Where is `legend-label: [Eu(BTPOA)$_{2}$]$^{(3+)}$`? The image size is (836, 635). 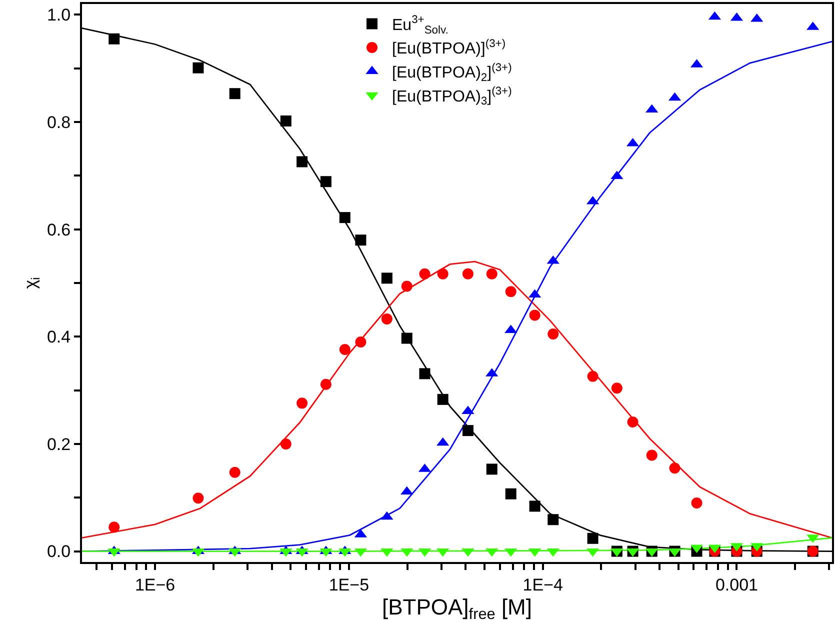 legend-label: [Eu(BTPOA)$_{2}$]$^{(3+)}$ is located at coordinates (452, 73).